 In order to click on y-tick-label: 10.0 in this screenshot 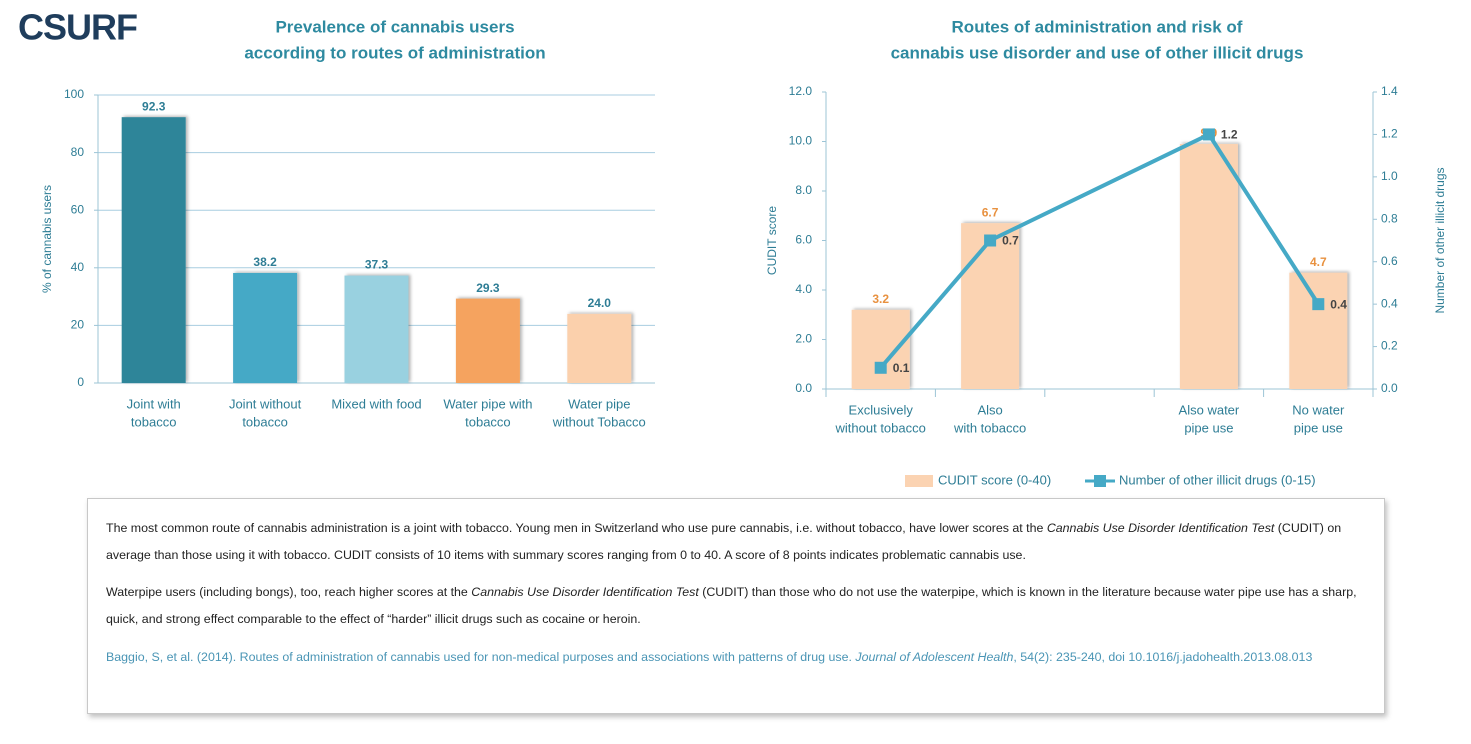, I will do `click(801, 141)`.